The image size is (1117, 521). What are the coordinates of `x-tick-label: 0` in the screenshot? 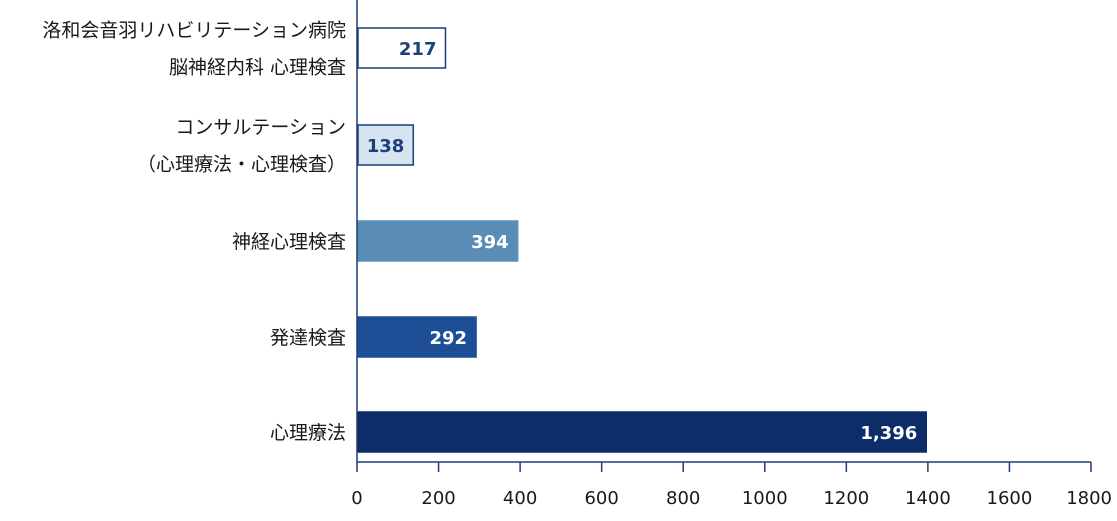 It's located at (356, 498).